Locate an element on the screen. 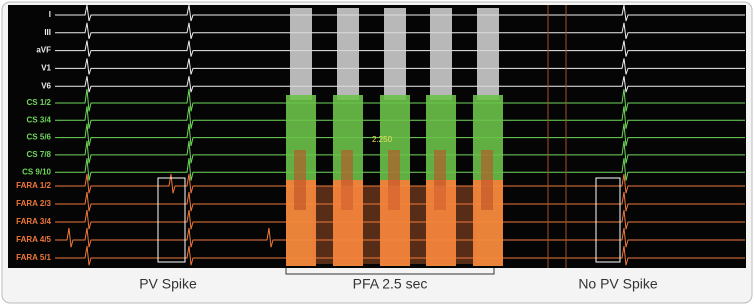 This screenshot has height=305, width=754. channel-label: CS 3/4 is located at coordinates (39, 119).